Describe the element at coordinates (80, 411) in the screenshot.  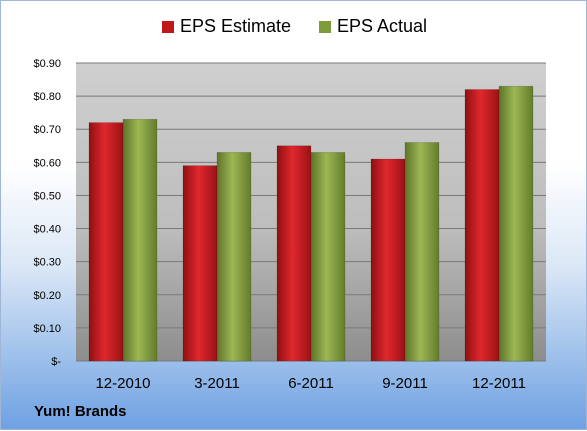
I see `company-name: Yum! Brands` at that location.